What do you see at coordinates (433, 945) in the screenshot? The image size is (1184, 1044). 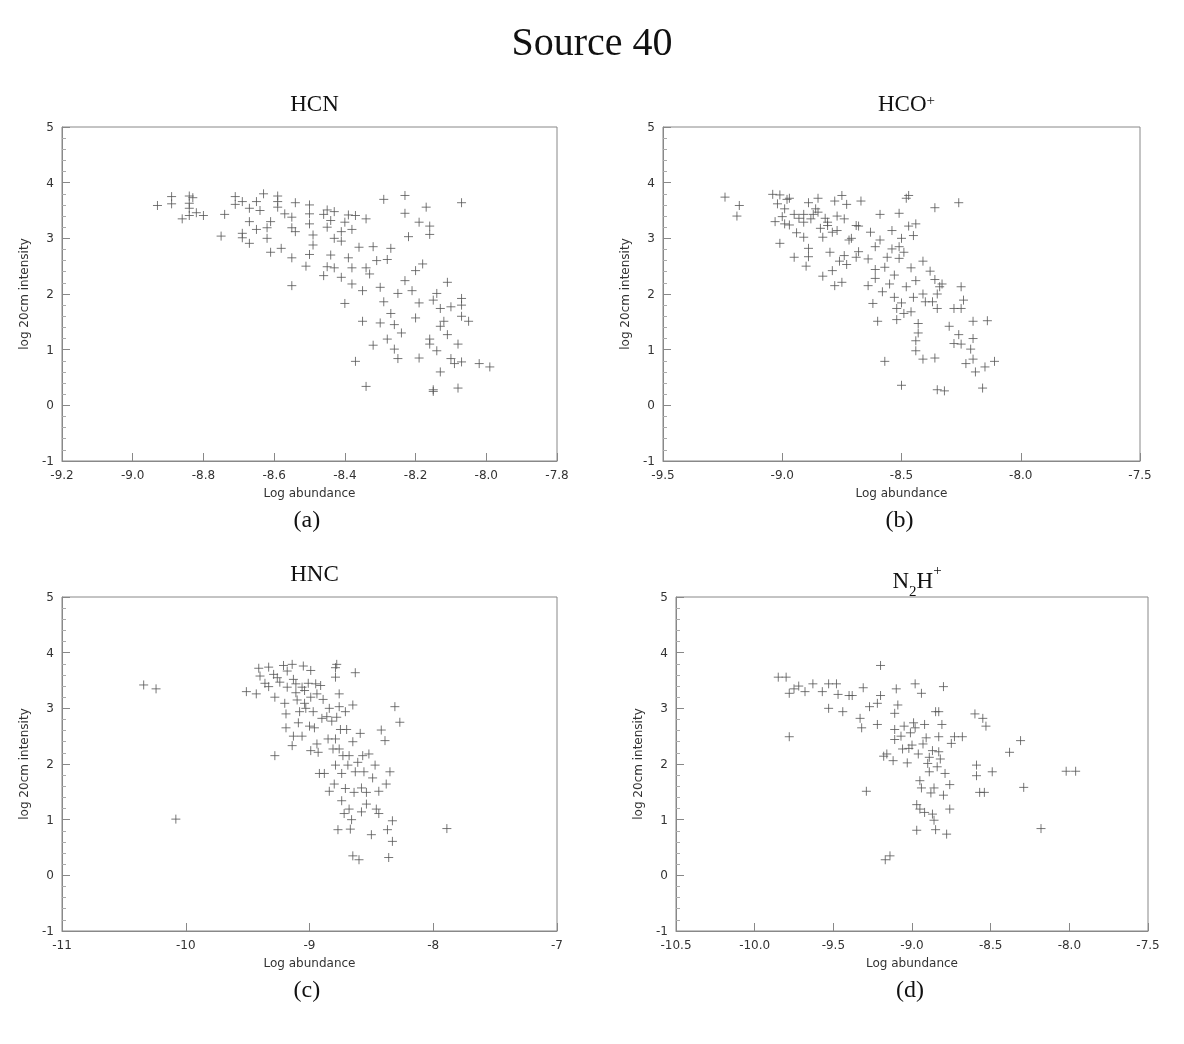 I see `x-tick-label: -8` at bounding box center [433, 945].